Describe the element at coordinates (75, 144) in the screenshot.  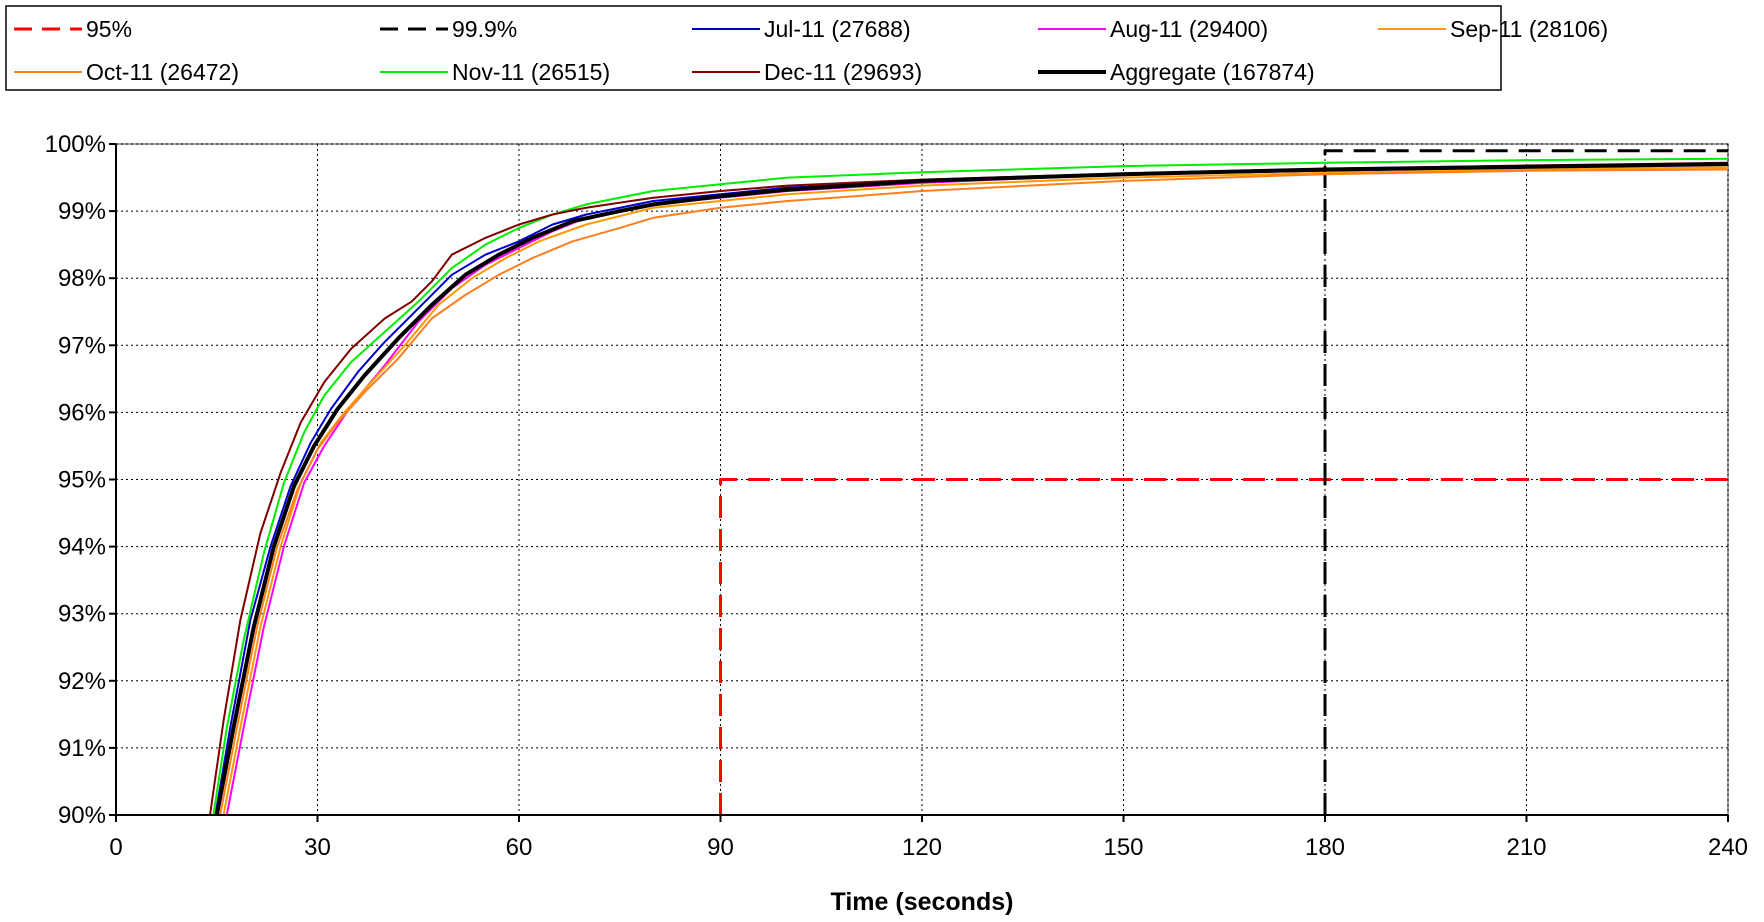
I see `y-tick-label: 100%` at that location.